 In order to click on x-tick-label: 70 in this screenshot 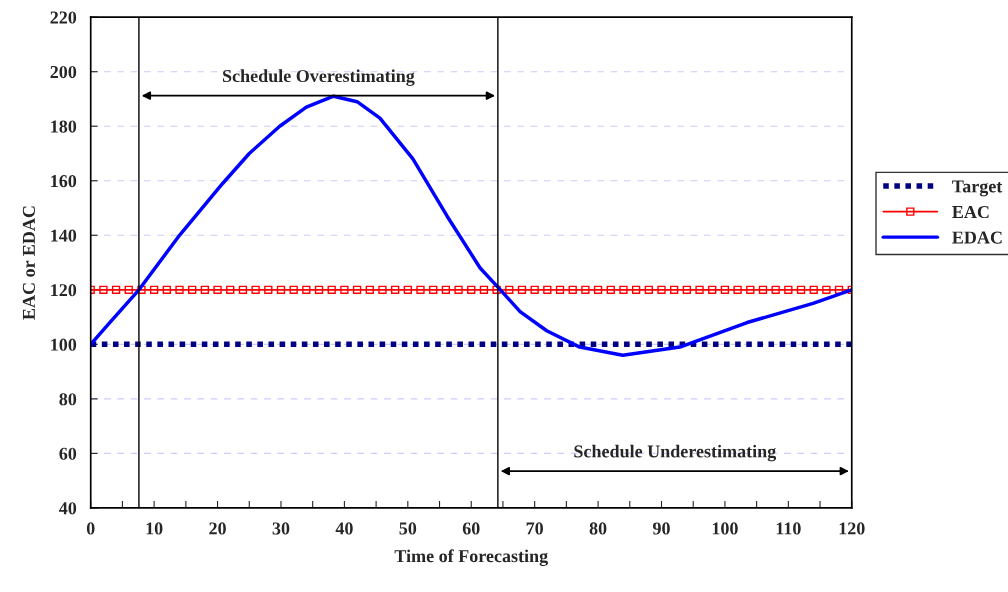, I will do `click(534, 528)`.